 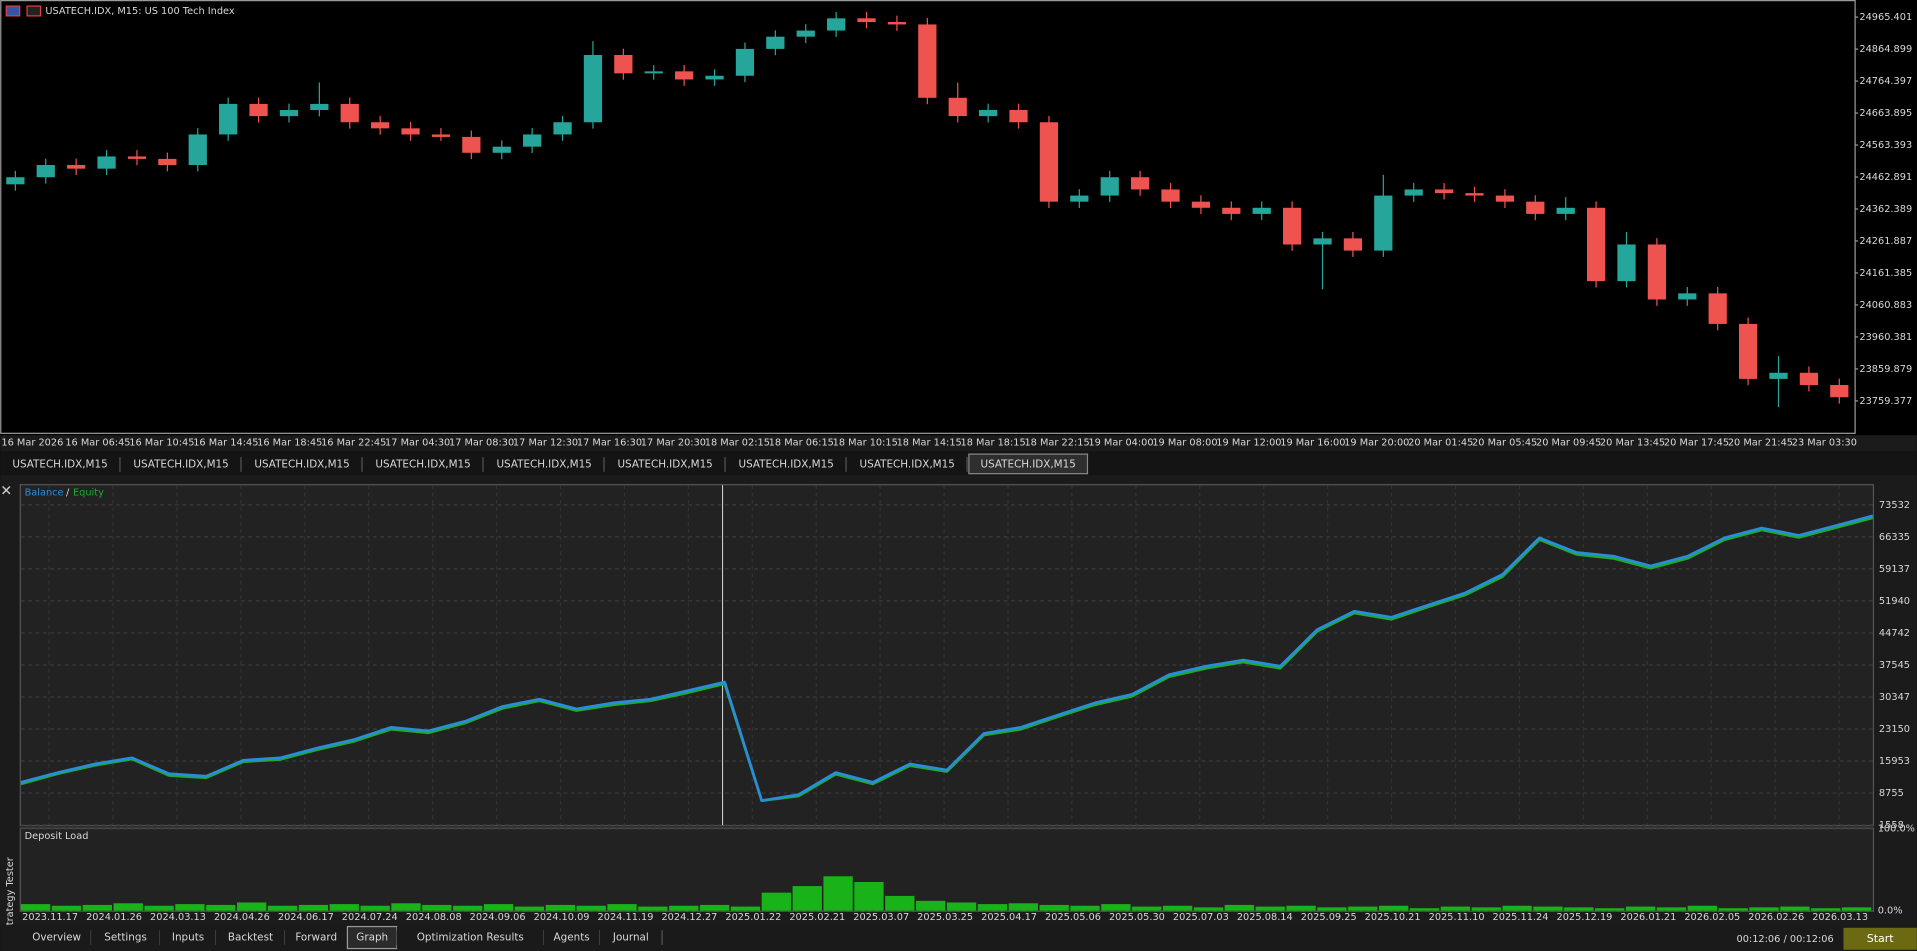 What do you see at coordinates (372, 938) in the screenshot?
I see `tester-tab-label: Graph` at bounding box center [372, 938].